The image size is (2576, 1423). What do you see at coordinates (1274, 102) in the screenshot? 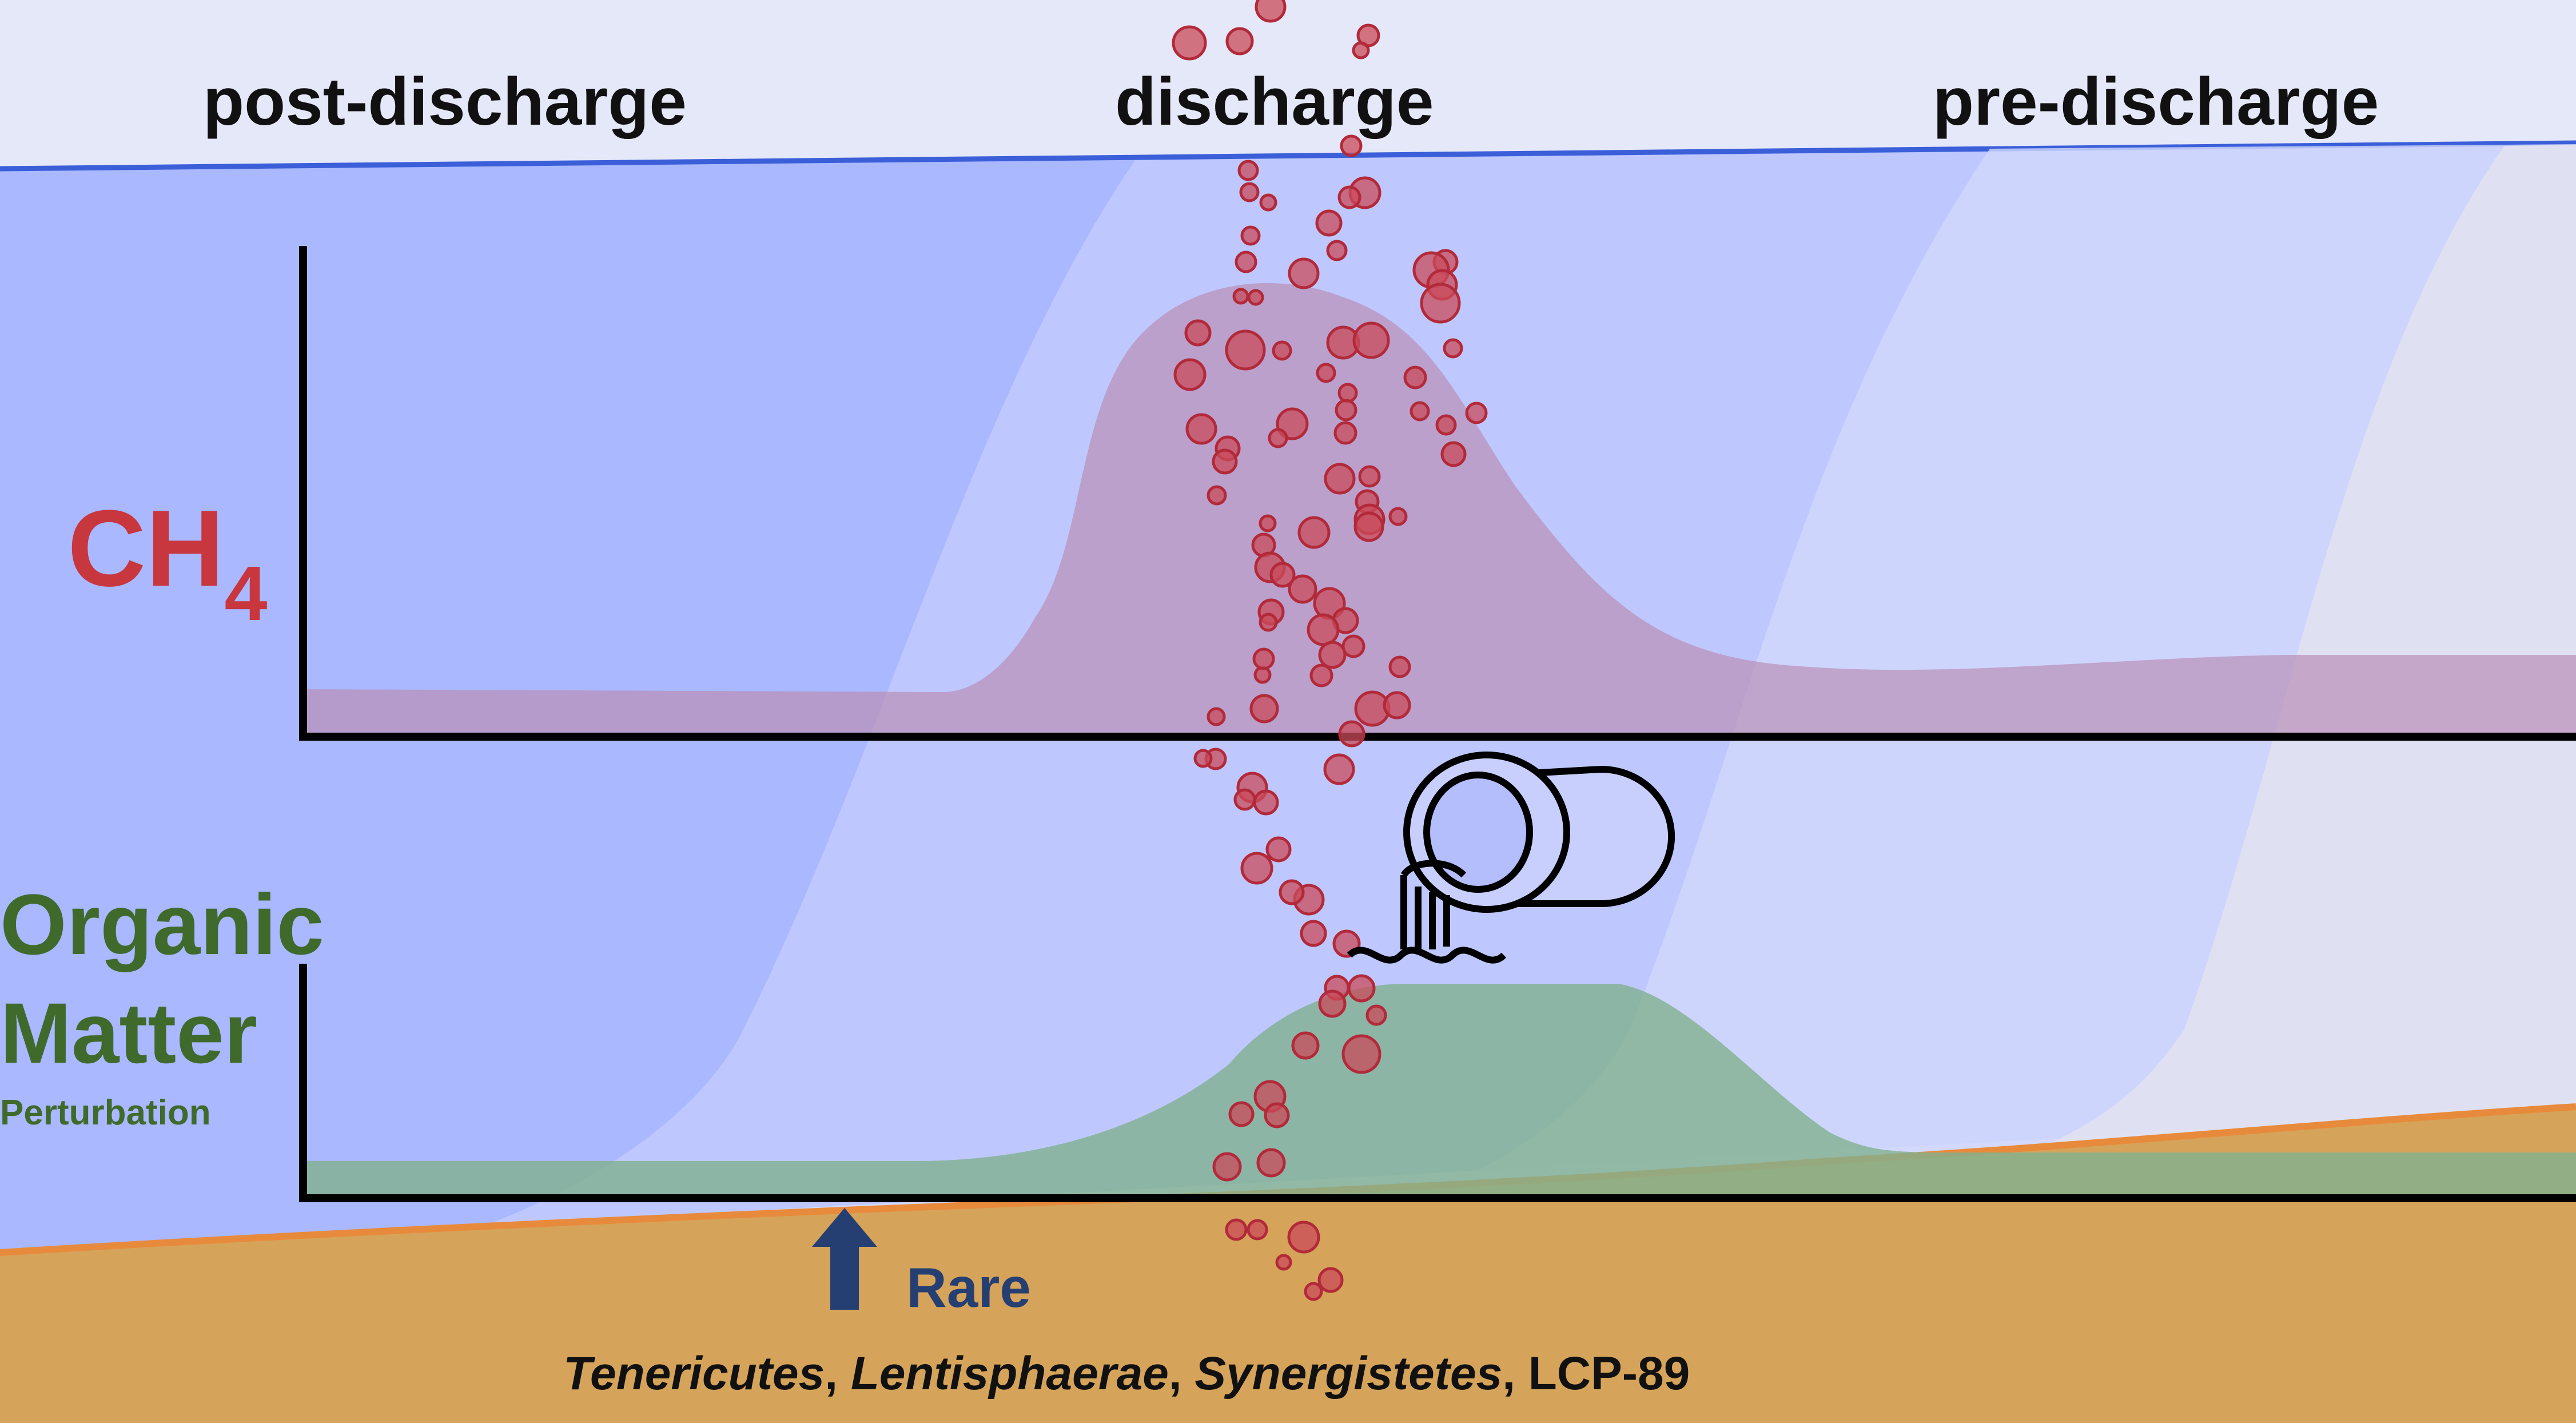
I see `discharge-label: discharge` at bounding box center [1274, 102].